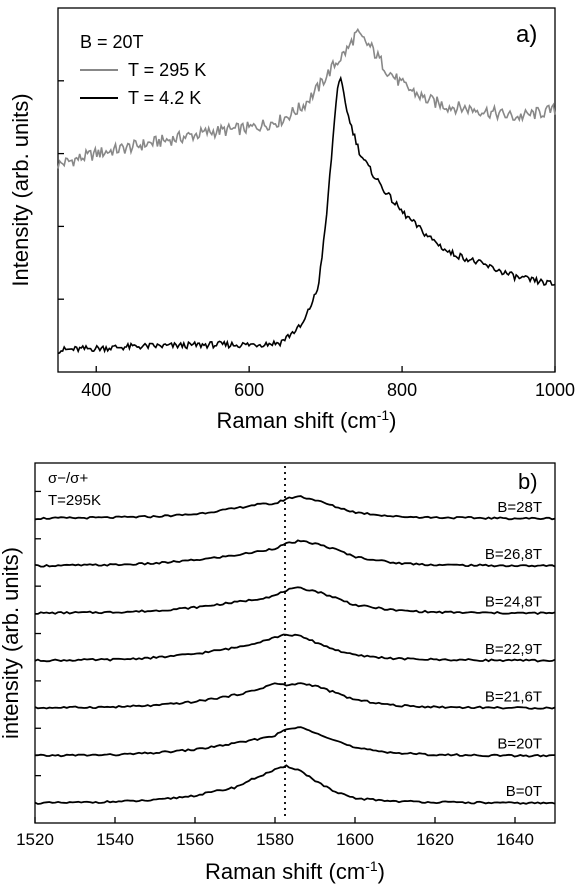  I want to click on panel-a-legend-label: T = 4.2 K, so click(164, 98).